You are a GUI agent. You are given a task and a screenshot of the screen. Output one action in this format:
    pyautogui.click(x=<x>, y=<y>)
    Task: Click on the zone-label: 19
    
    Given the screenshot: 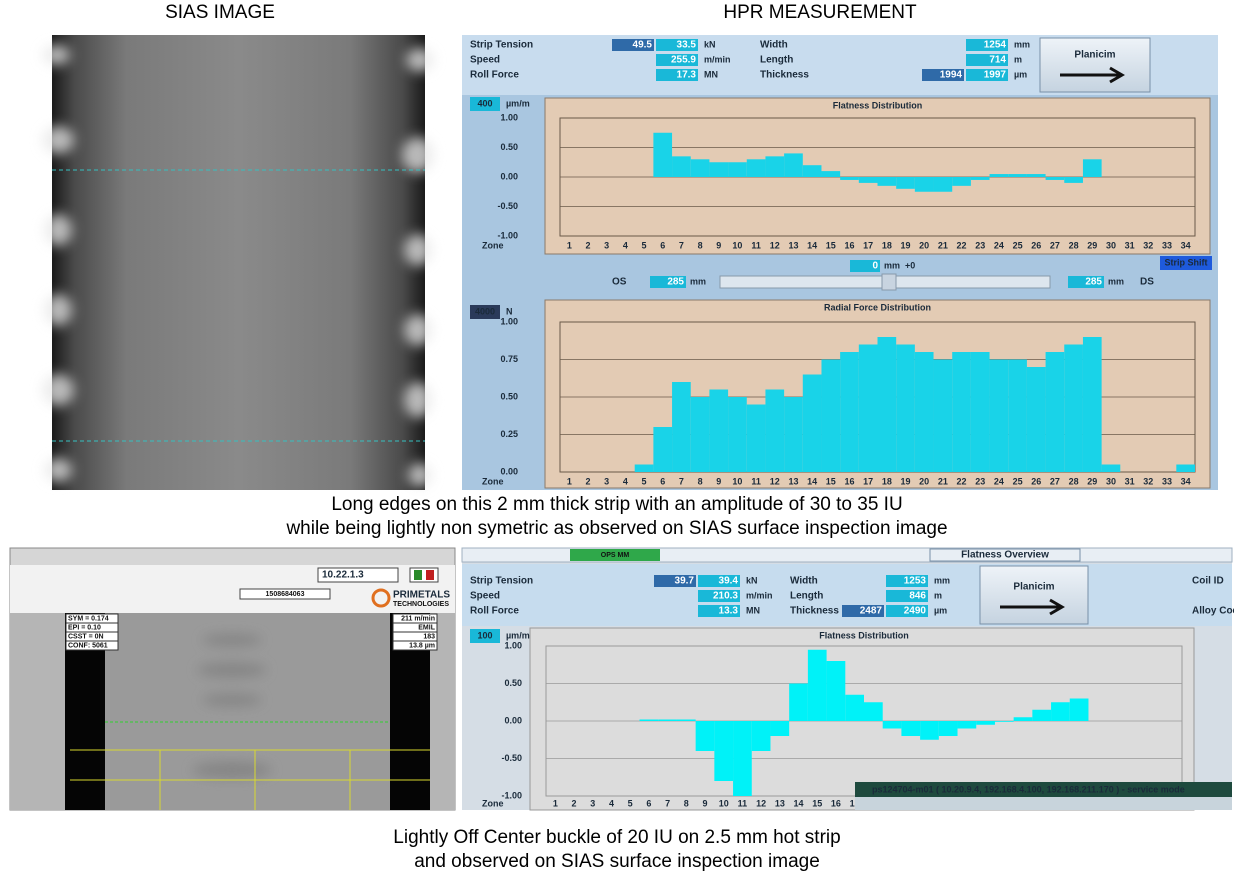 What is the action you would take?
    pyautogui.click(x=906, y=481)
    